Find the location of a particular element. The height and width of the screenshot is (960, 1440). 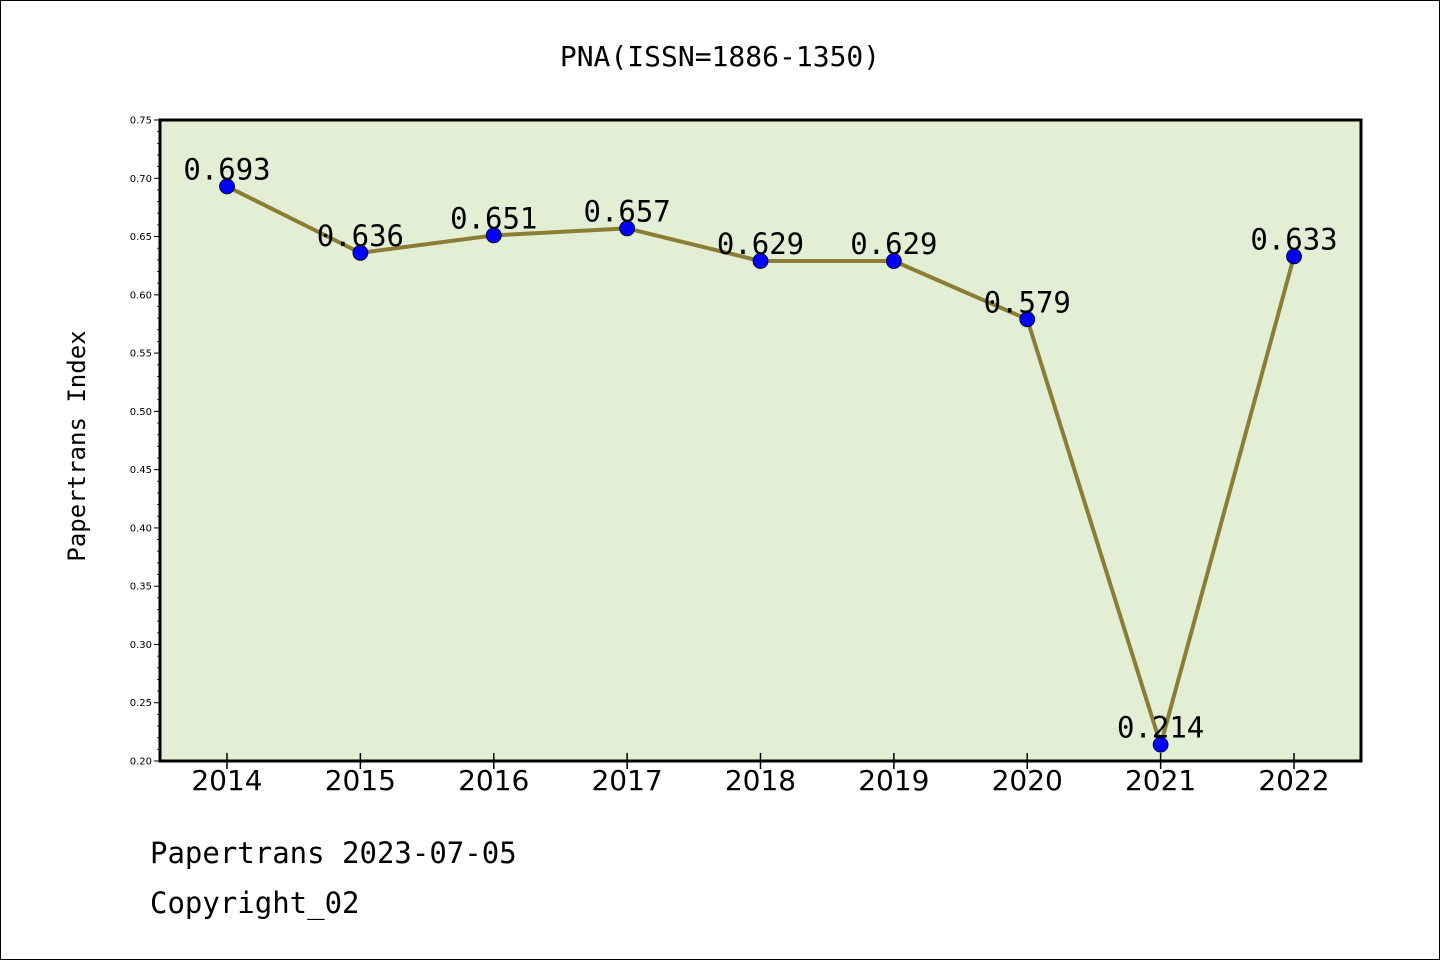

y-tick-label: 0.70 is located at coordinates (141, 179).